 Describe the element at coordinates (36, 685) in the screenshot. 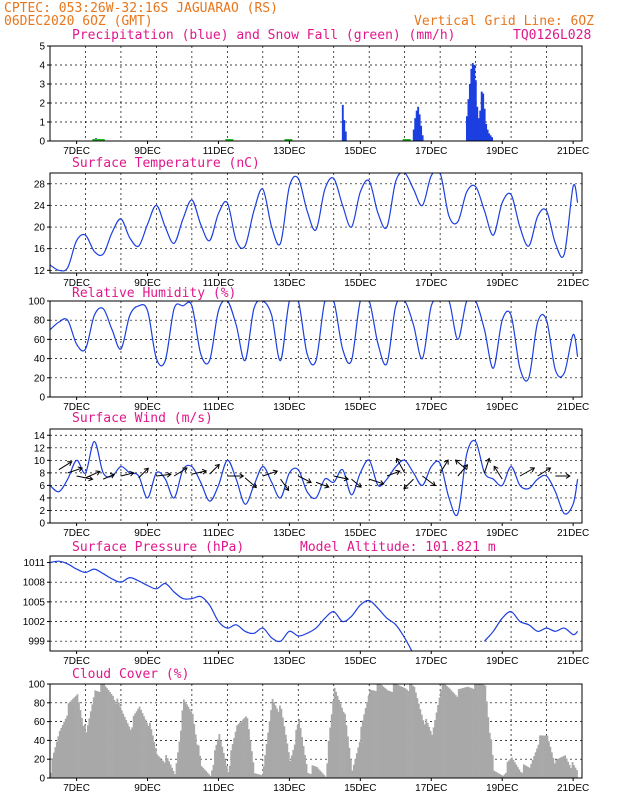

I see `cloud-ytick-label: 100` at that location.